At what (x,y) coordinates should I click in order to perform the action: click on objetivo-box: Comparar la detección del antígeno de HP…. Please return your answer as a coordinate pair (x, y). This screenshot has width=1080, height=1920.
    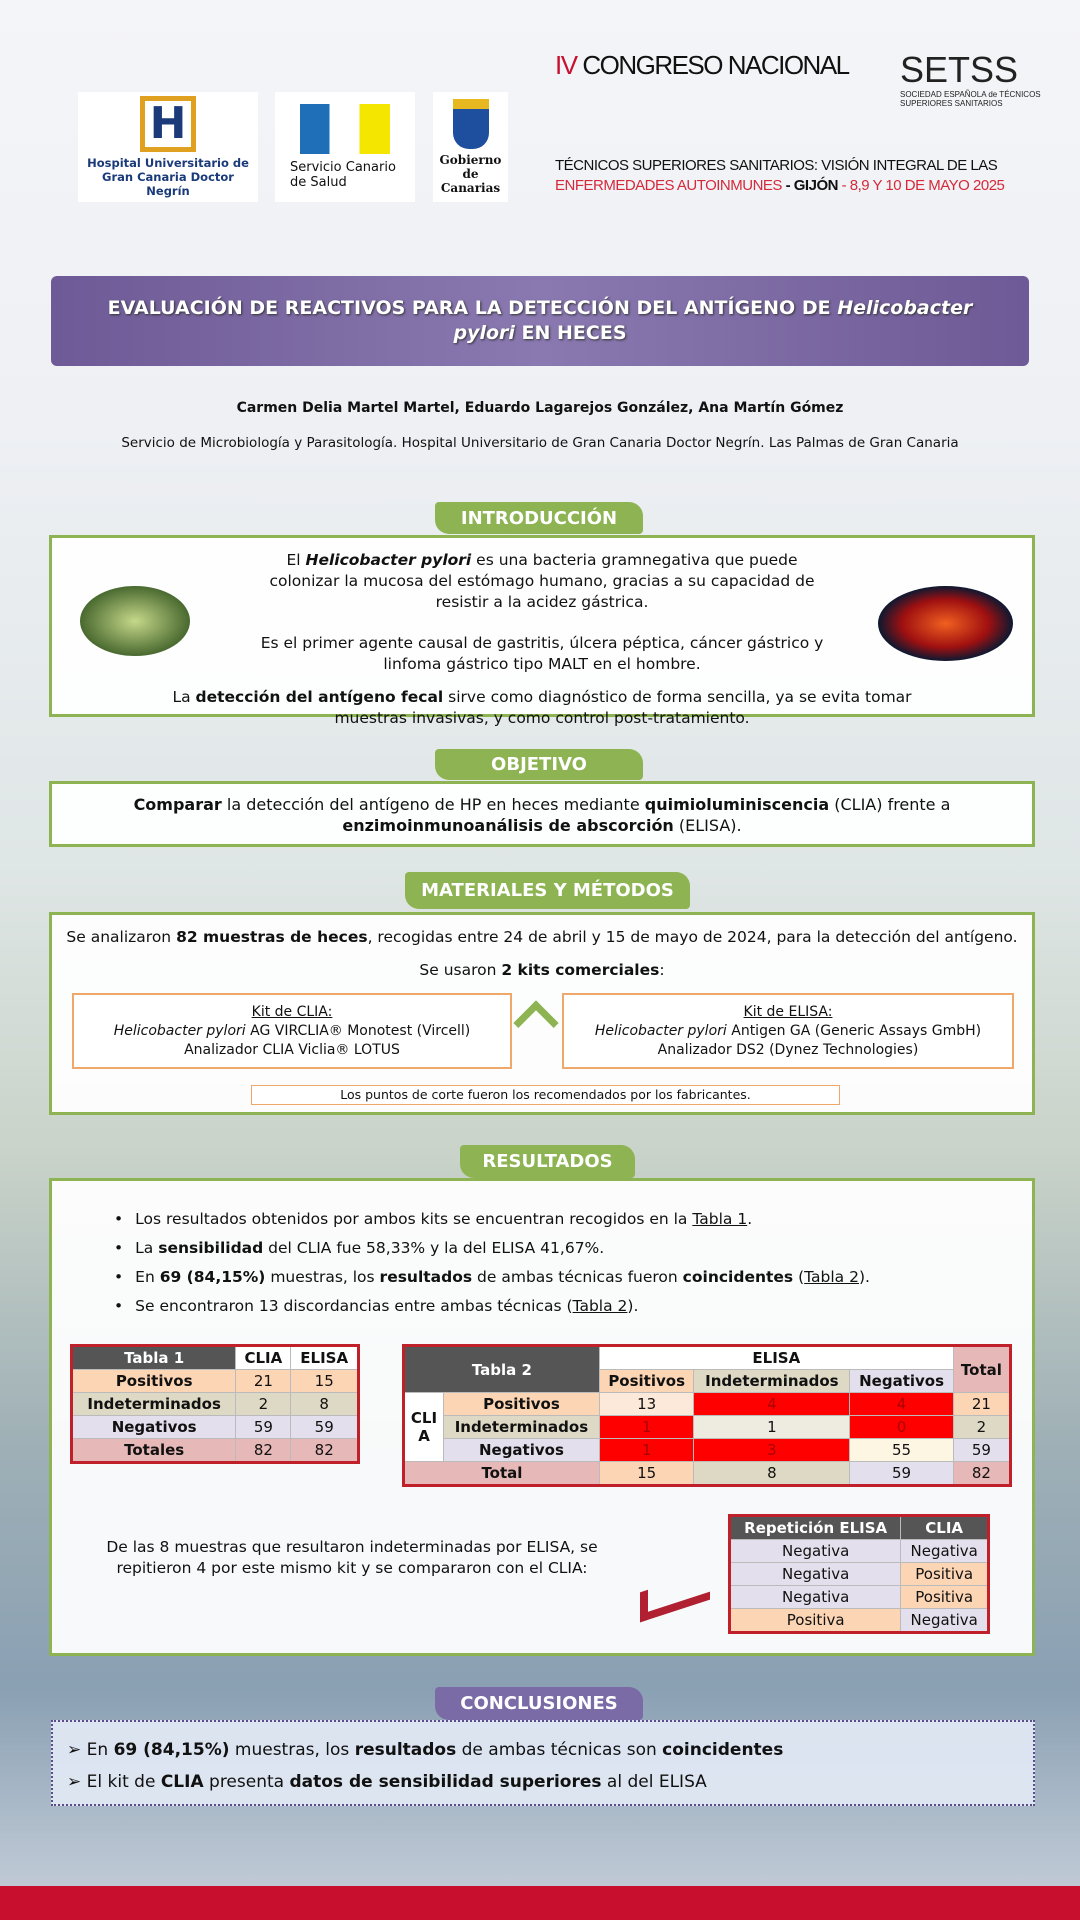
    Looking at the image, I should click on (542, 814).